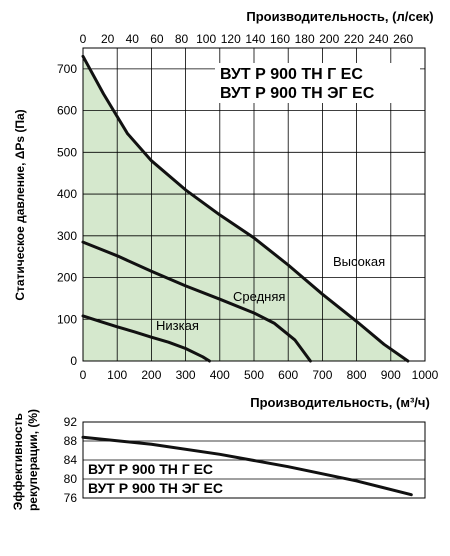  I want to click on x-tick-label: 700, so click(322, 375).